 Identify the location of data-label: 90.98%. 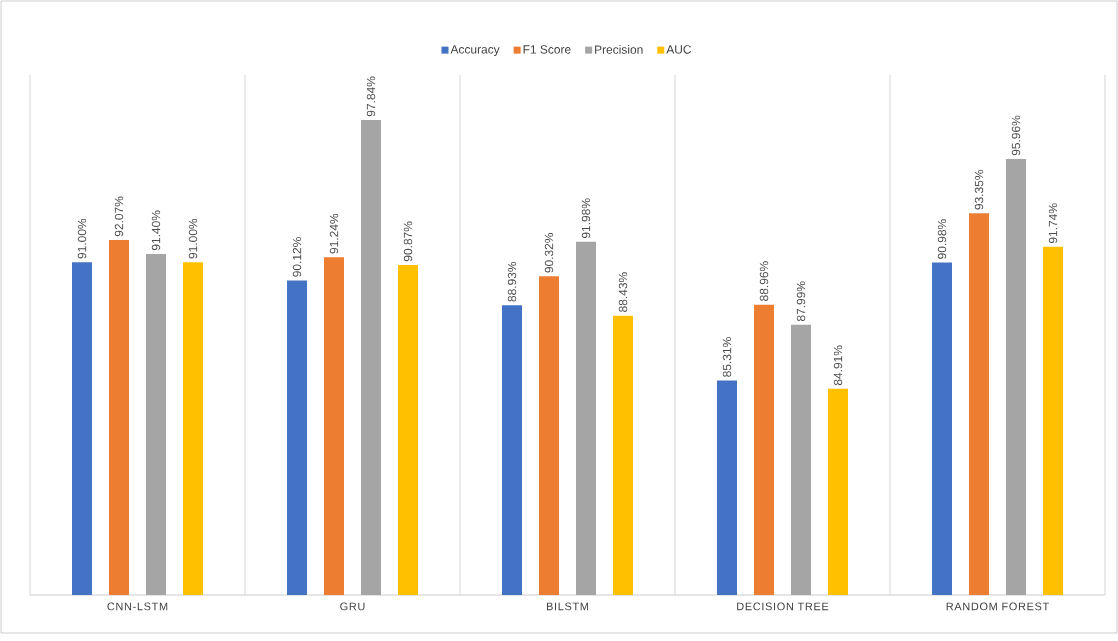
(942, 239).